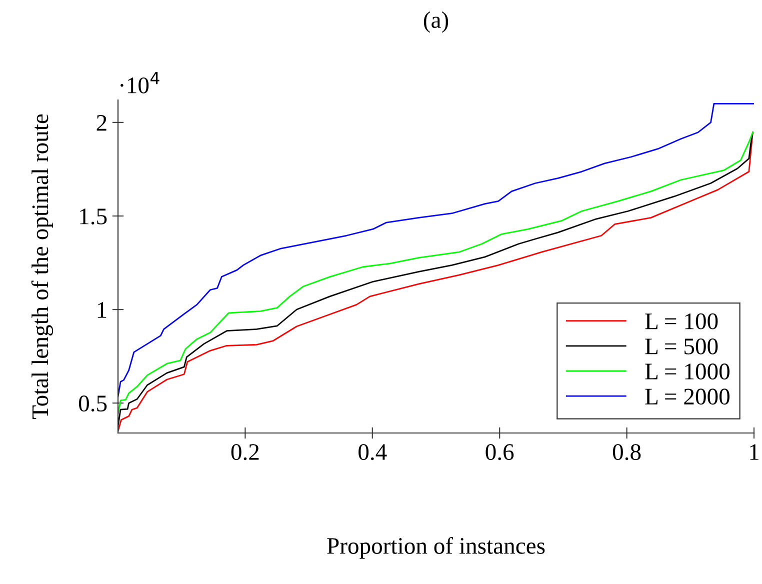  Describe the element at coordinates (93, 216) in the screenshot. I see `y-tick-label: 1.5` at that location.